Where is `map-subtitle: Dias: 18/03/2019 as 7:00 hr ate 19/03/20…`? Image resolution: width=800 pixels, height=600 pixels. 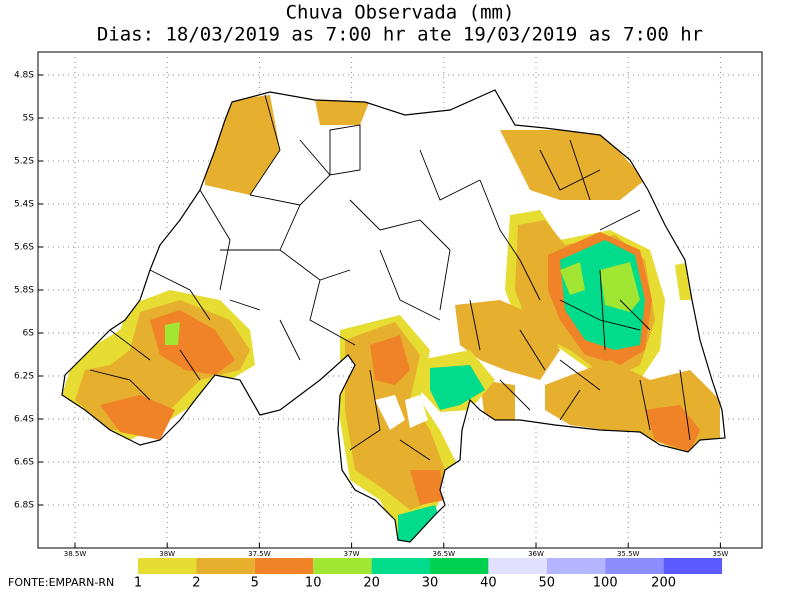
map-subtitle: Dias: 18/03/2019 as 7:00 hr ate 19/03/20… is located at coordinates (400, 35).